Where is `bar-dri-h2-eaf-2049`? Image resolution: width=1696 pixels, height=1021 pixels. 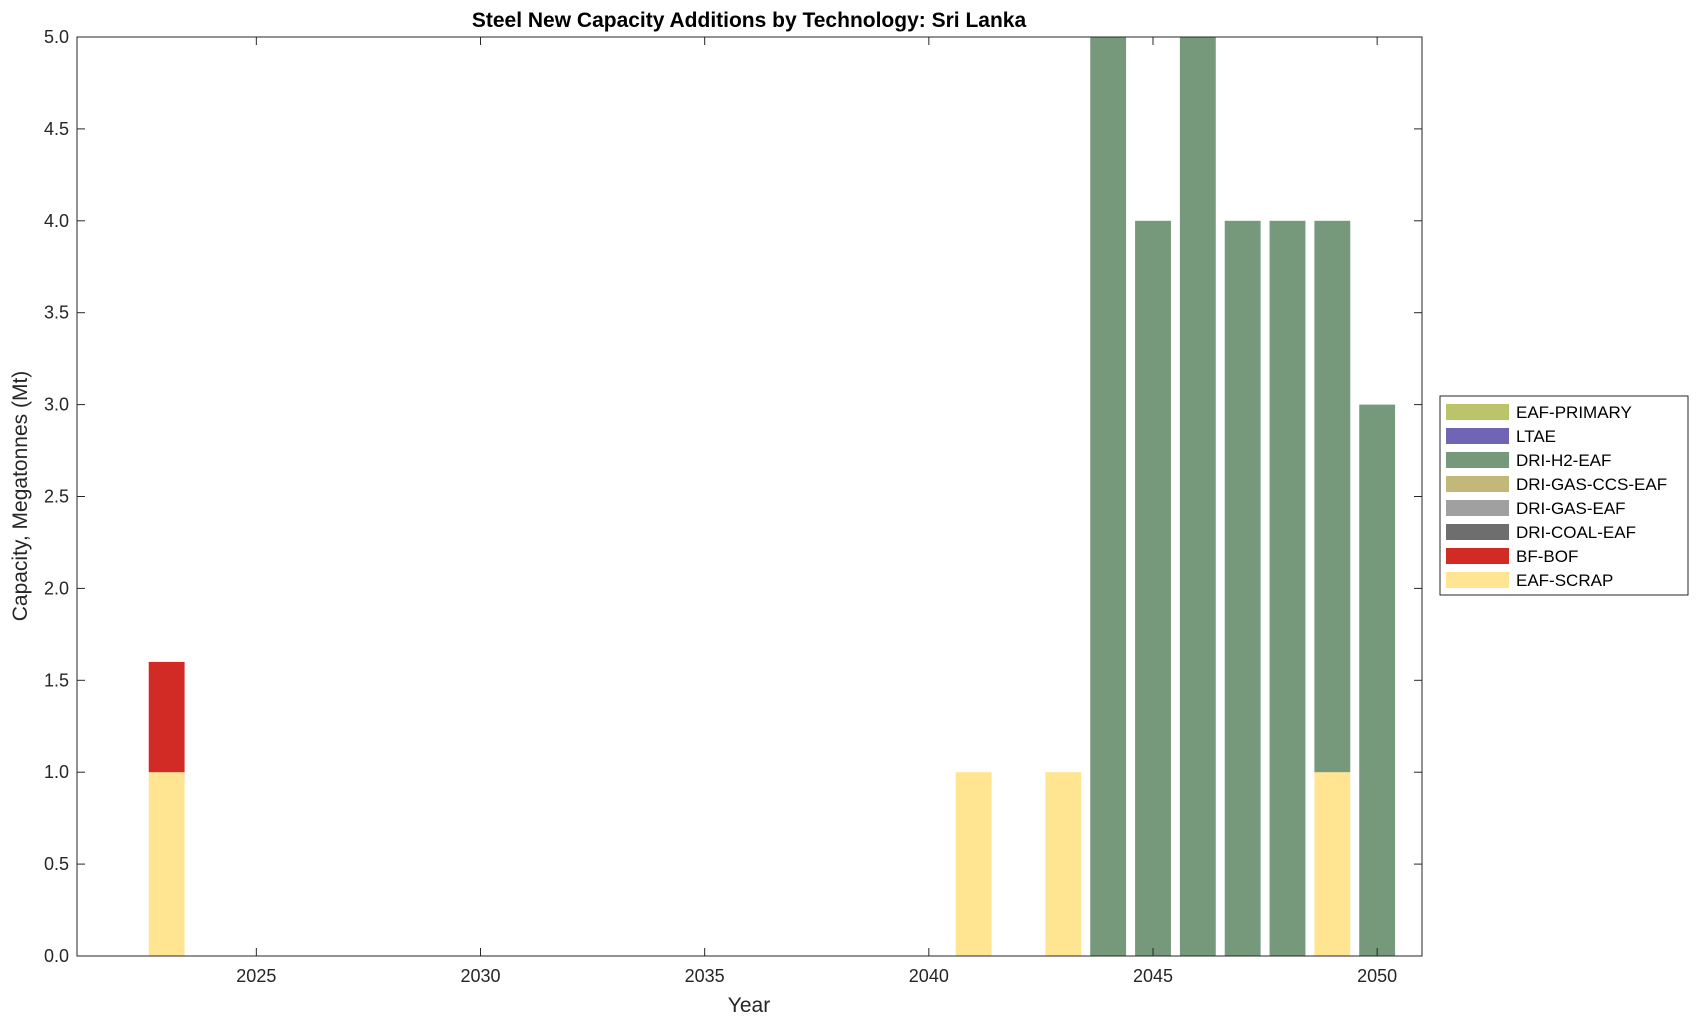
bar-dri-h2-eaf-2049 is located at coordinates (1332, 496).